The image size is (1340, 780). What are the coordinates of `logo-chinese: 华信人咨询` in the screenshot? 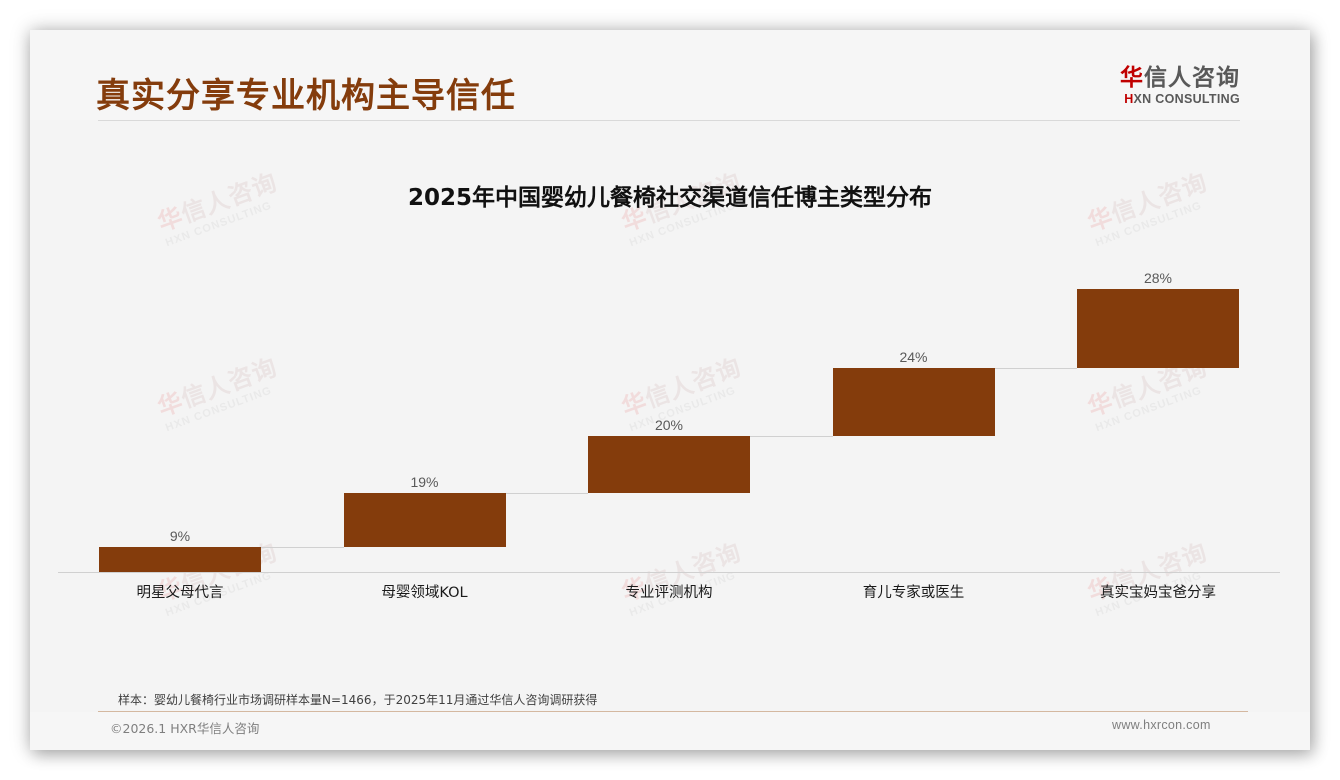 It's located at (1175, 78).